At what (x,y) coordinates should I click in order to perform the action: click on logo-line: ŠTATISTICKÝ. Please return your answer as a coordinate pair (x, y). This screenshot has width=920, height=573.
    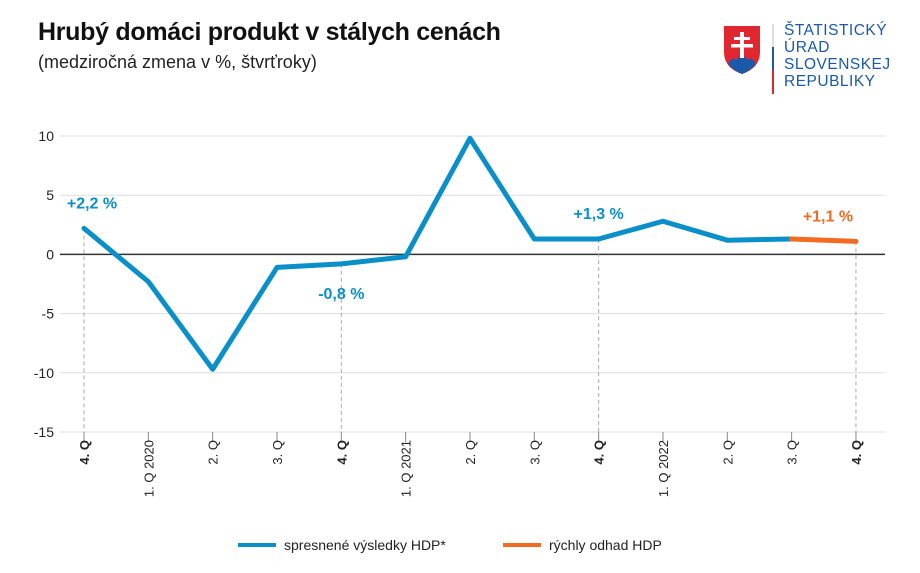
    Looking at the image, I should click on (836, 30).